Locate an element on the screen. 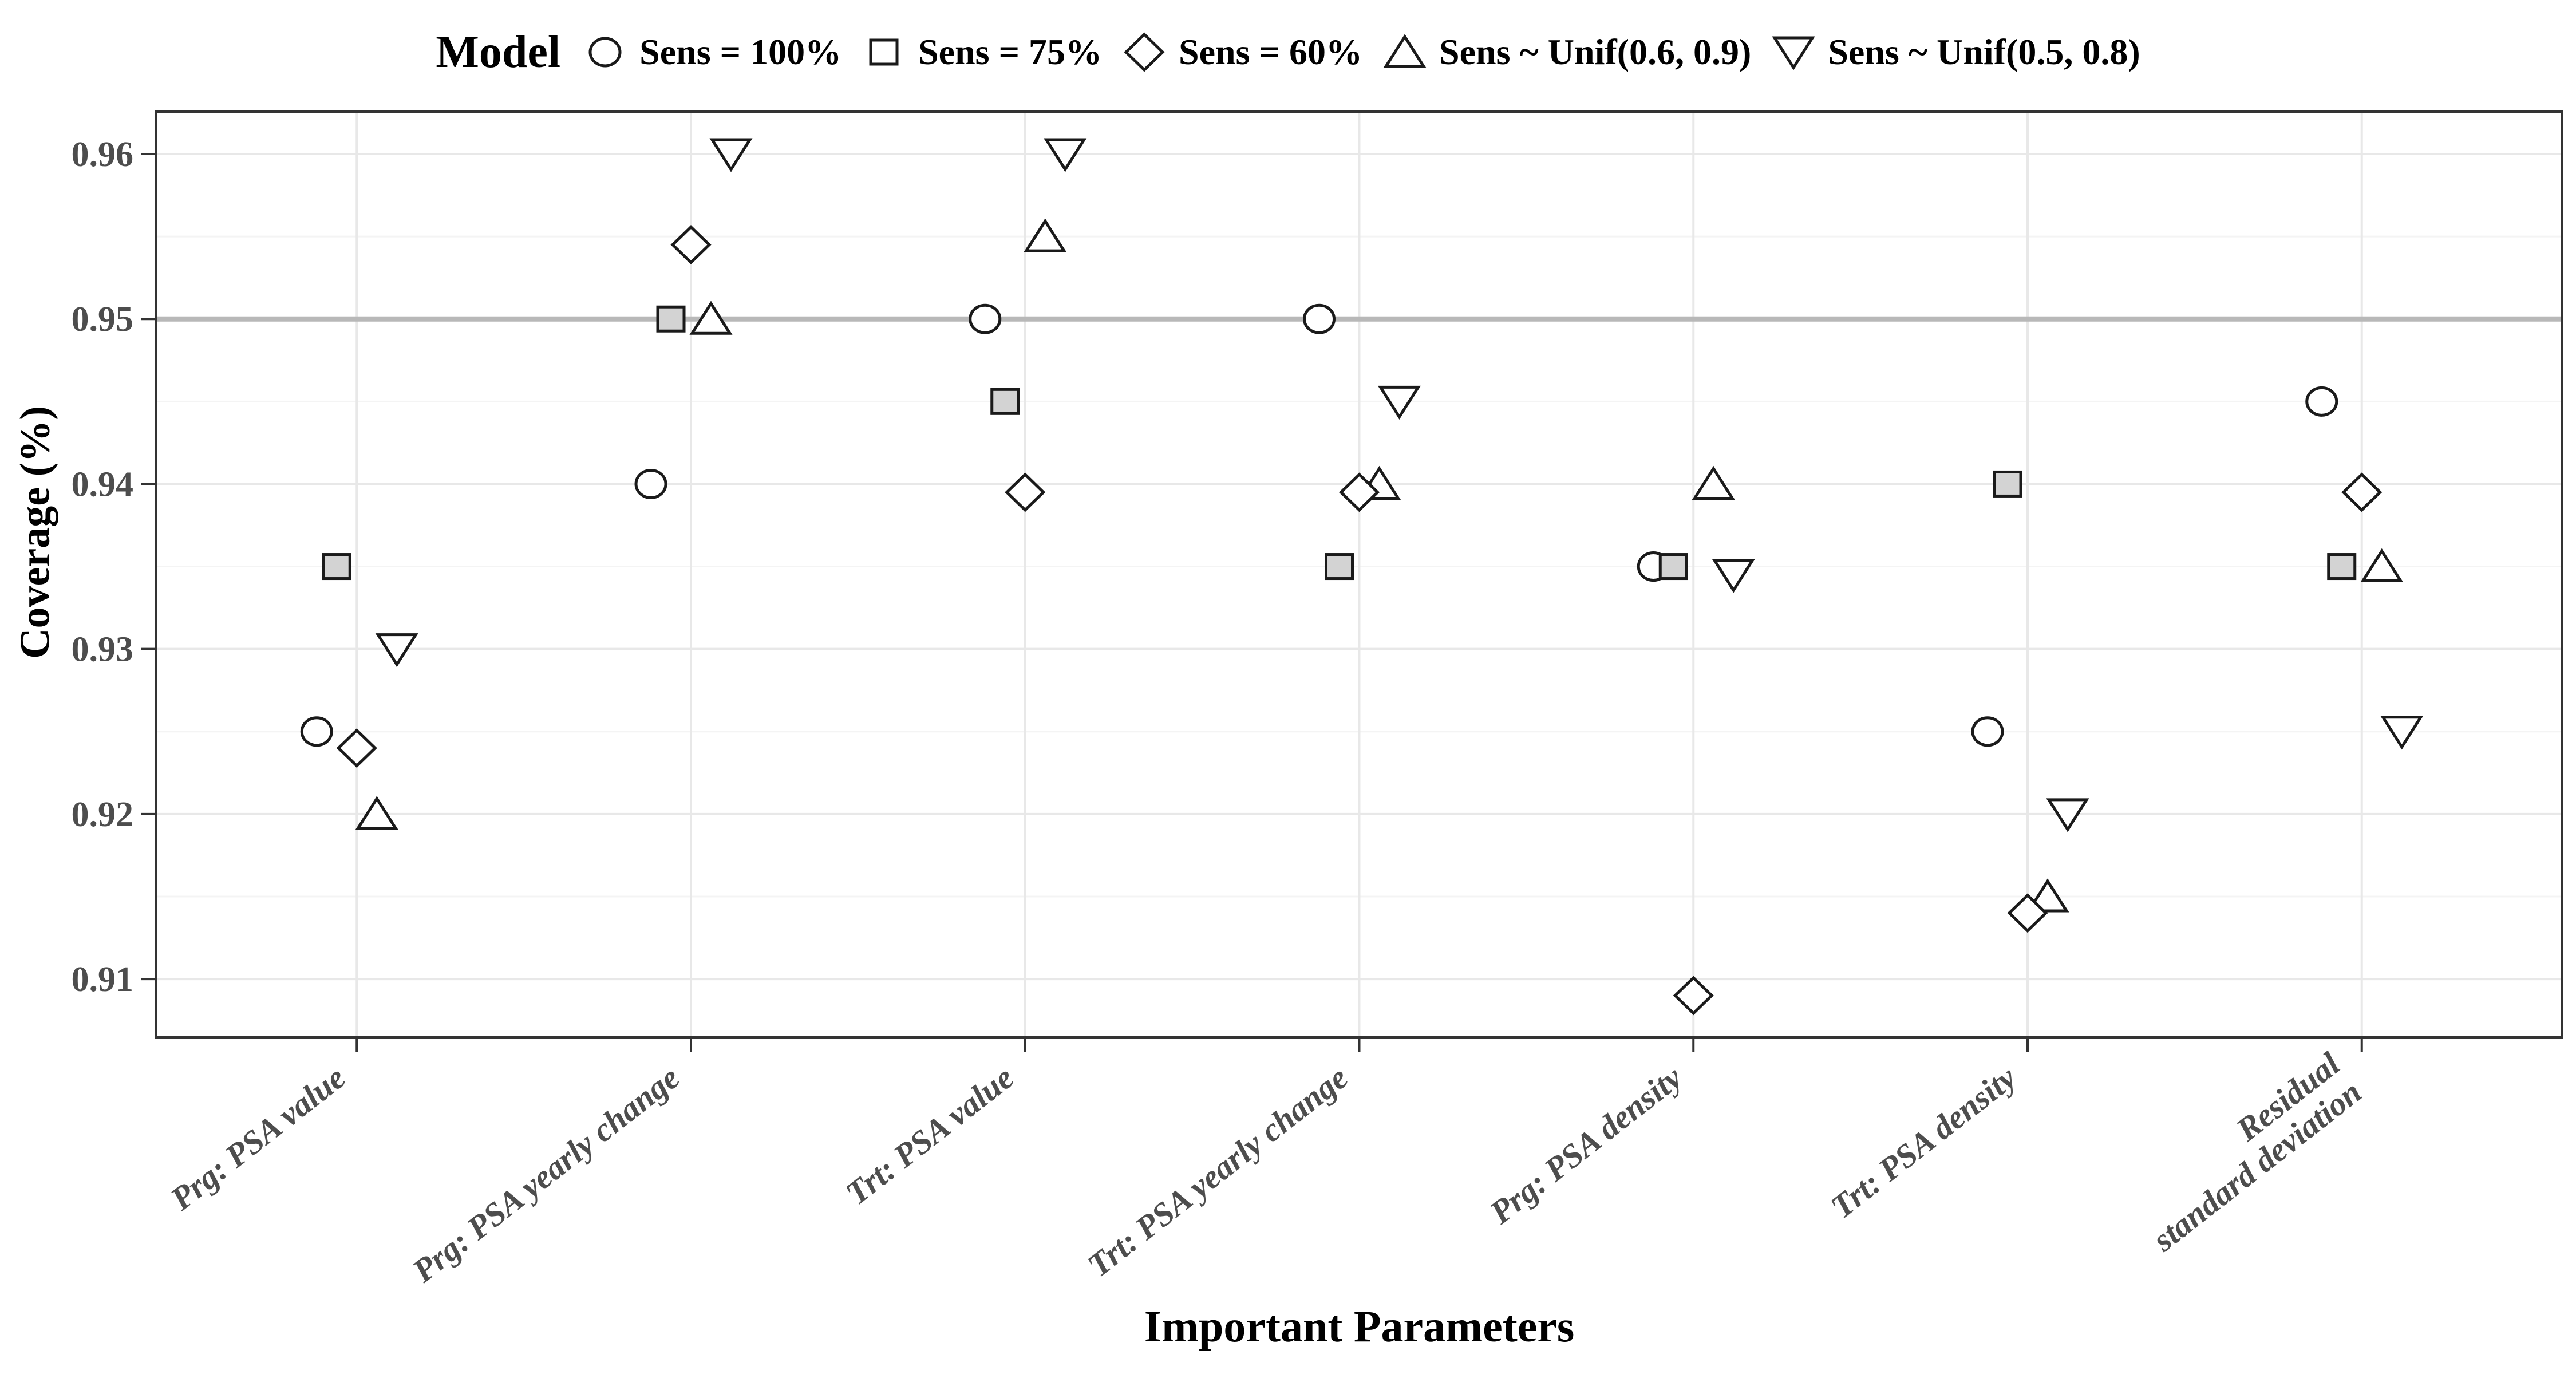 The width and height of the screenshot is (2576, 1374). diamond-icon is located at coordinates (1144, 52).